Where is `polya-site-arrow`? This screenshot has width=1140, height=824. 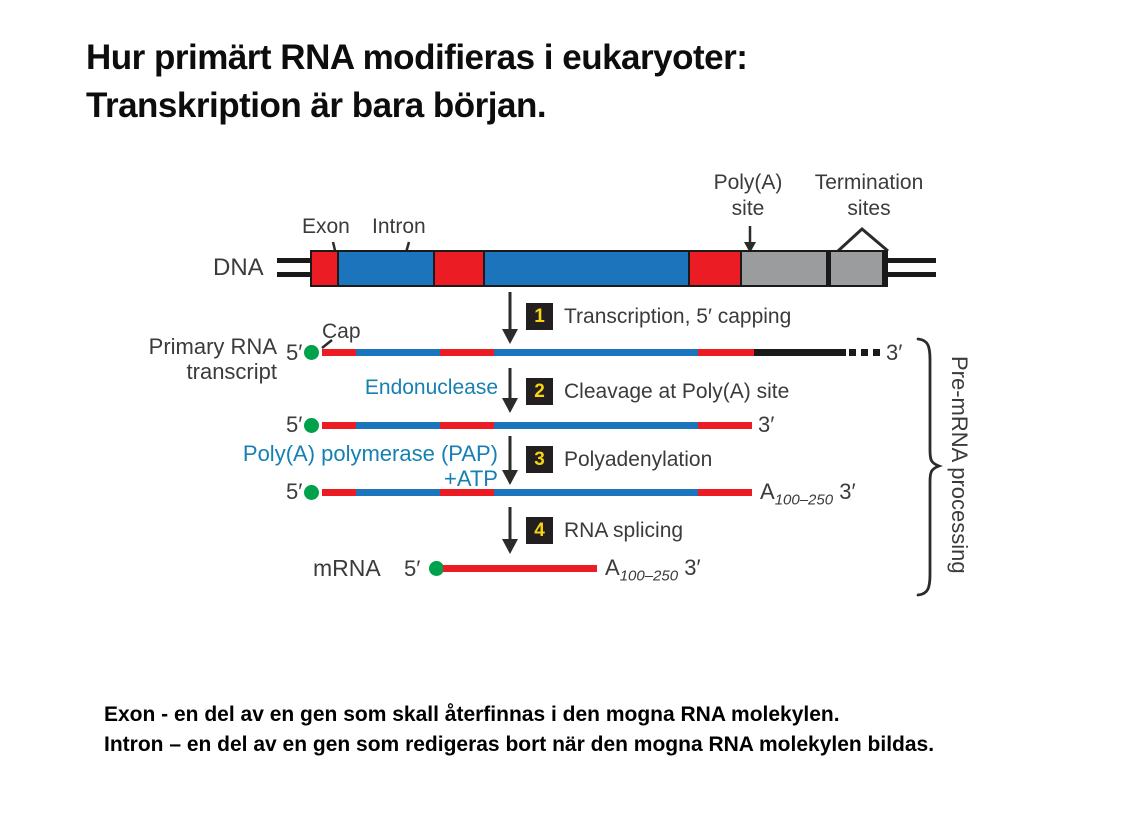
polya-site-arrow is located at coordinates (750, 239).